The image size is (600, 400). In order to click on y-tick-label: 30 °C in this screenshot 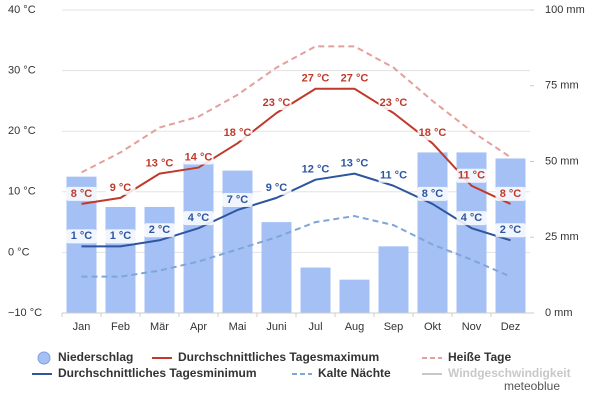, I will do `click(22, 71)`.